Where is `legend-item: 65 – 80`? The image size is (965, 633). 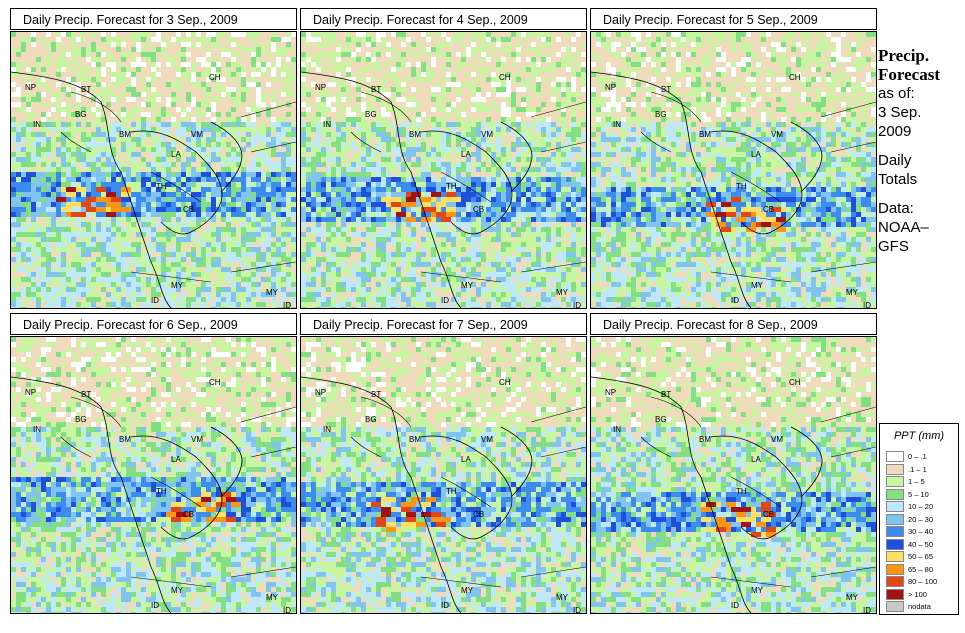 legend-item: 65 – 80 is located at coordinates (909, 569).